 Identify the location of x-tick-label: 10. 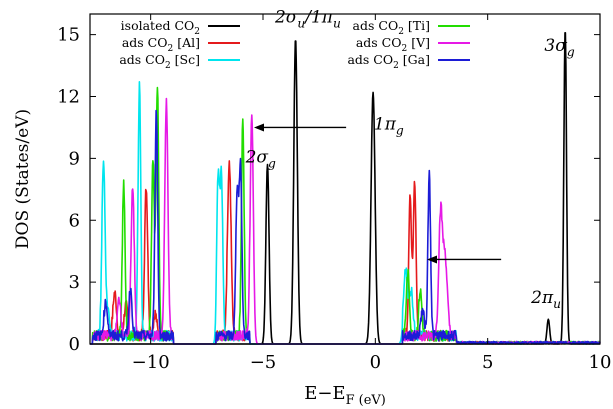
(600, 362).